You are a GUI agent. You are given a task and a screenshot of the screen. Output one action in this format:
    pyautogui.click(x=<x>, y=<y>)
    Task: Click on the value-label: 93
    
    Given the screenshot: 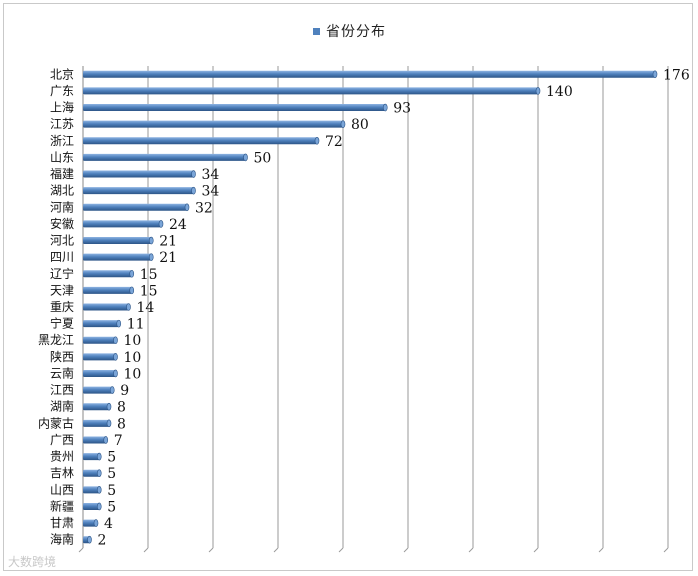 What is the action you would take?
    pyautogui.click(x=402, y=109)
    